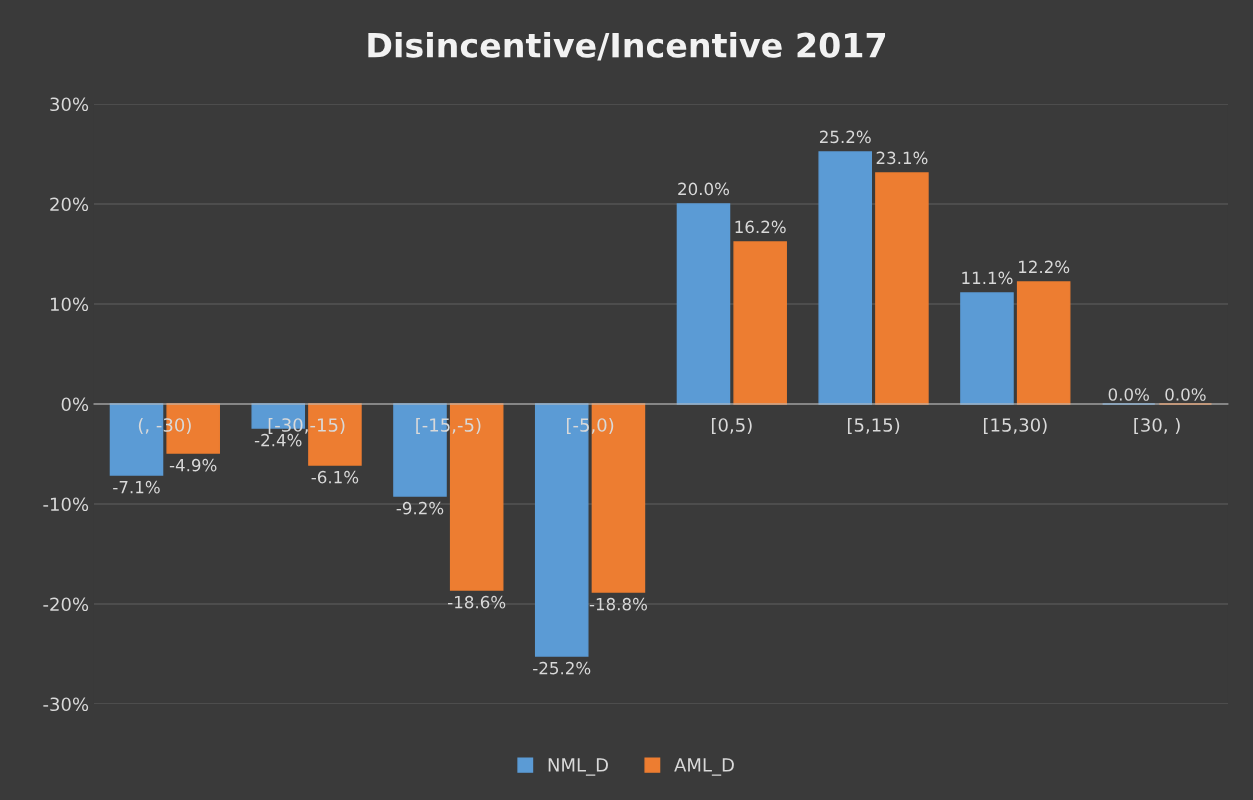 This screenshot has height=800, width=1253. What do you see at coordinates (590, 425) in the screenshot?
I see `x-tick-label: [-5,0)` at bounding box center [590, 425].